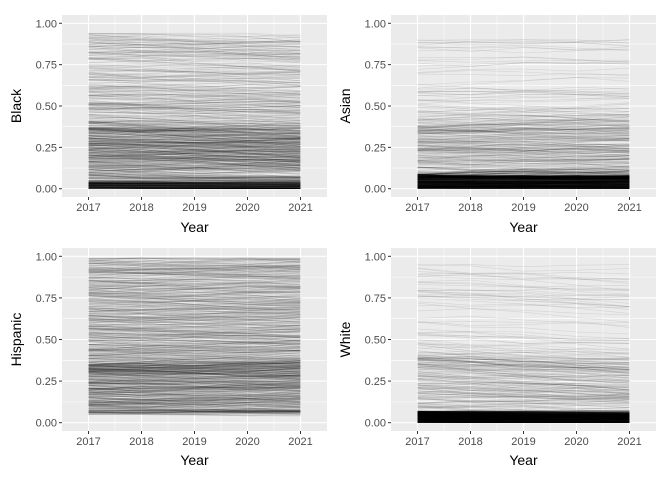 The width and height of the screenshot is (672, 485). Describe the element at coordinates (345, 339) in the screenshot. I see `y-axis-label: White` at that location.